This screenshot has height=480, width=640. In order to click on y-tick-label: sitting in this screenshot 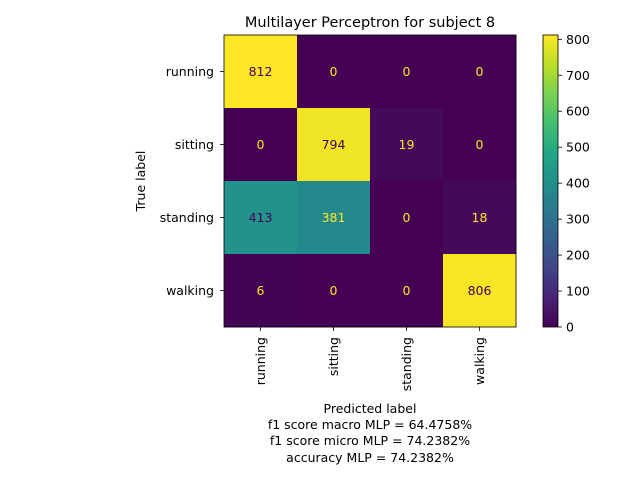, I will do `click(194, 144)`.